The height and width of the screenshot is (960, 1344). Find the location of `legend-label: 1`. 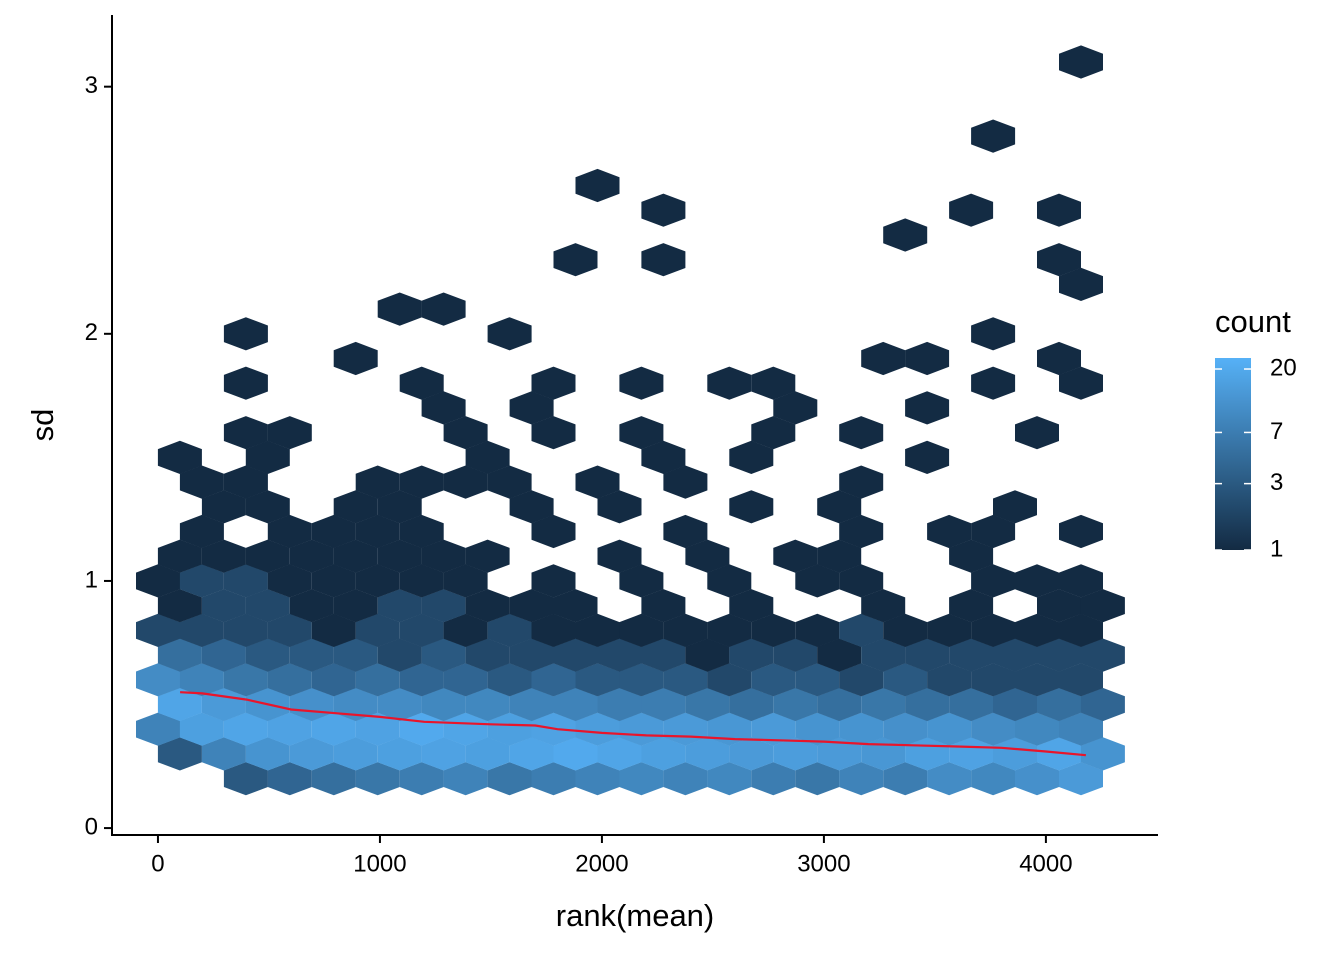

legend-label: 1 is located at coordinates (1276, 548).